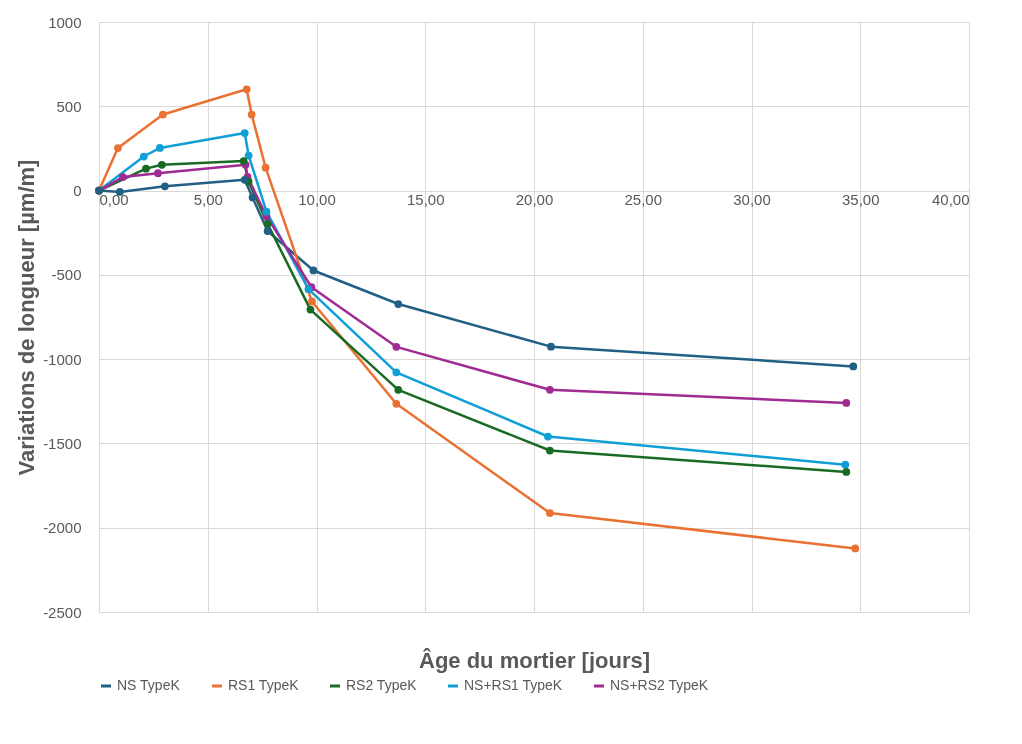  Describe the element at coordinates (62, 528) in the screenshot. I see `y-tick-label: -2000` at that location.